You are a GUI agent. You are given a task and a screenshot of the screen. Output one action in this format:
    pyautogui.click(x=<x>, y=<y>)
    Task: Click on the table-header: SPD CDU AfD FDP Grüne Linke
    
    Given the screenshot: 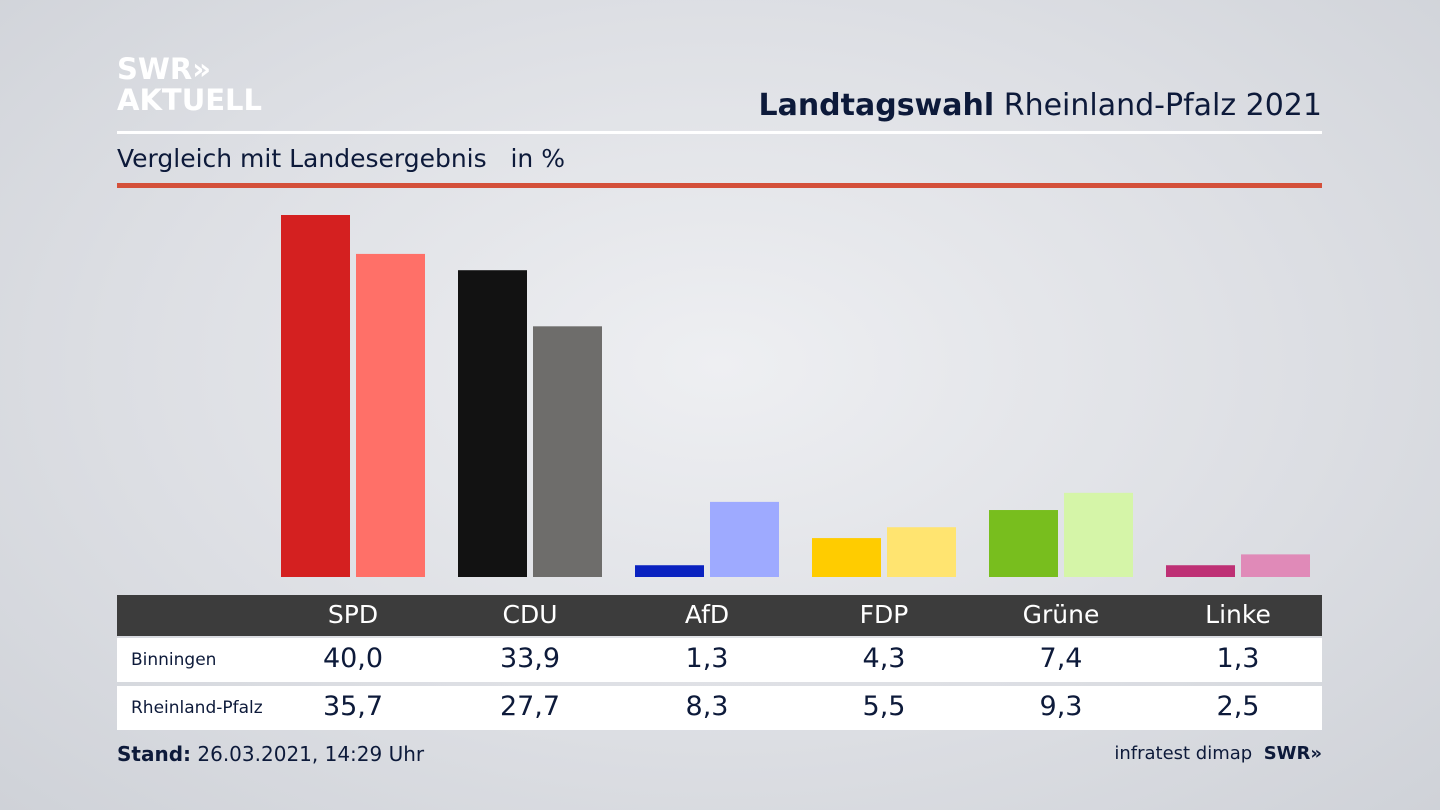 What is the action you would take?
    pyautogui.click(x=719, y=615)
    